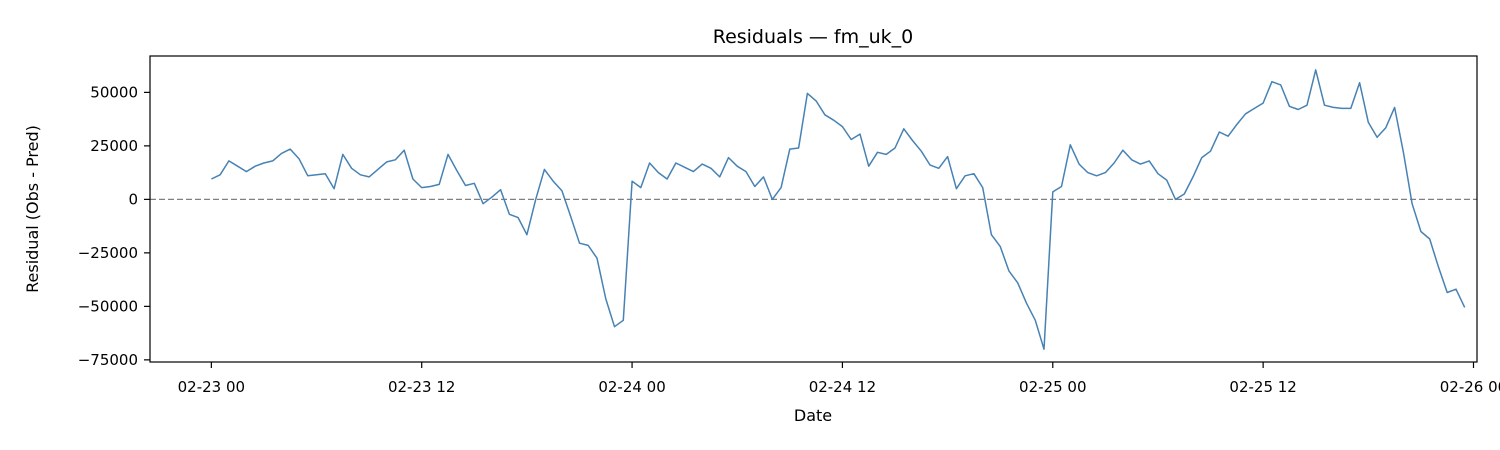 The image size is (1500, 450). I want to click on x-axis-label: Date, so click(813, 415).